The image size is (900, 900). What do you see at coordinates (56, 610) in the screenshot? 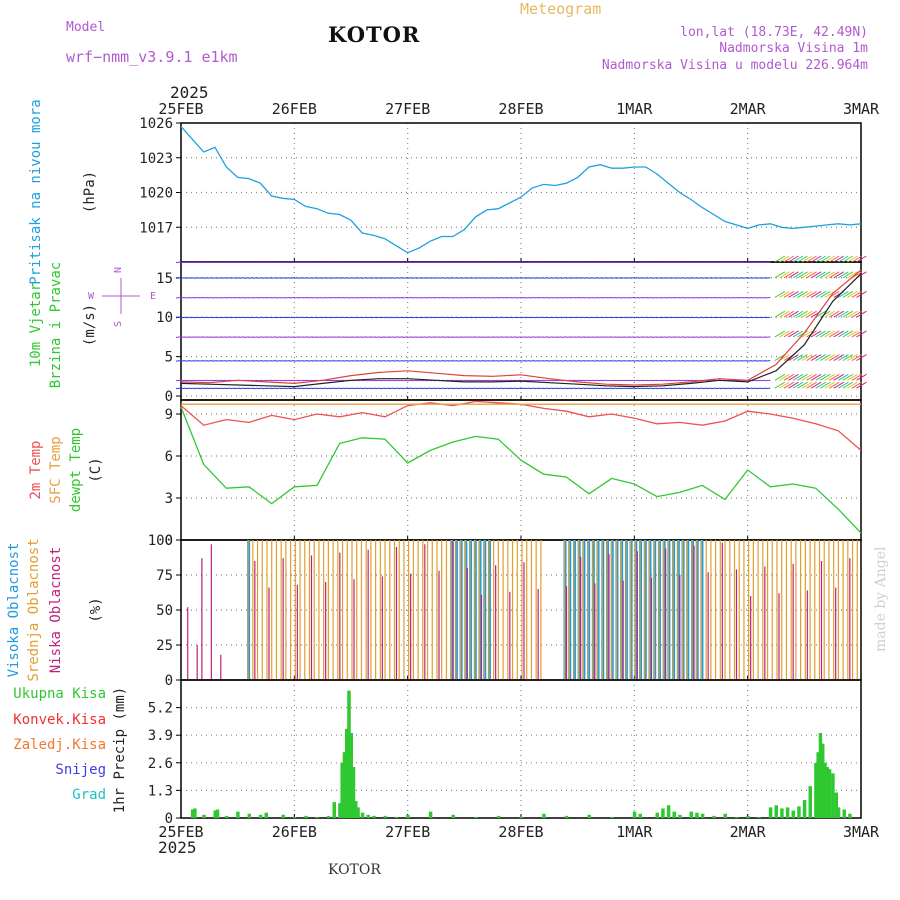
I see `low-cloud-axis-label: Niska Oblacnost` at bounding box center [56, 610].